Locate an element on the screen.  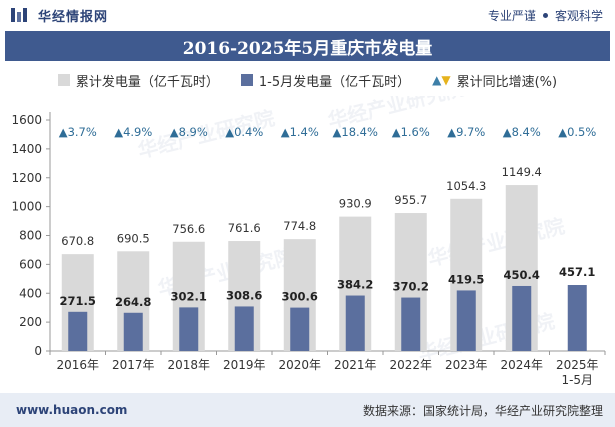
period-value-label: 370.2 is located at coordinates (411, 287).